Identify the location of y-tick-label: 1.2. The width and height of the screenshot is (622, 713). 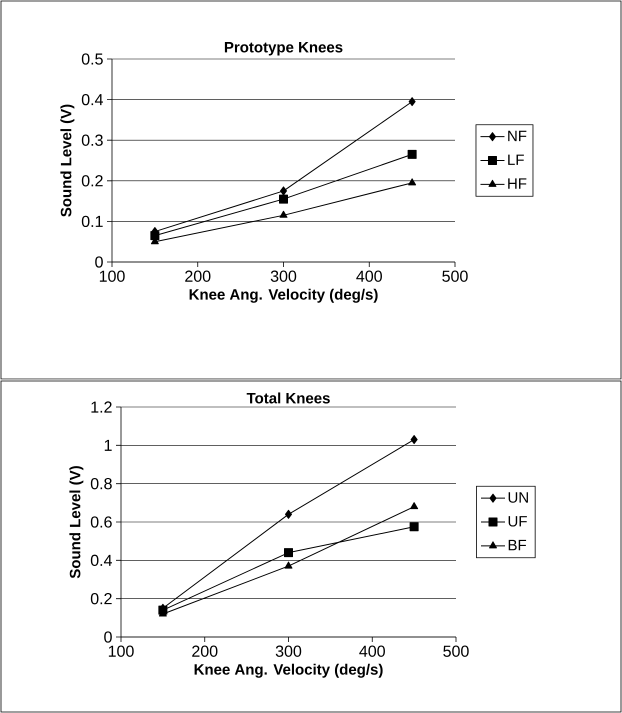
(101, 407).